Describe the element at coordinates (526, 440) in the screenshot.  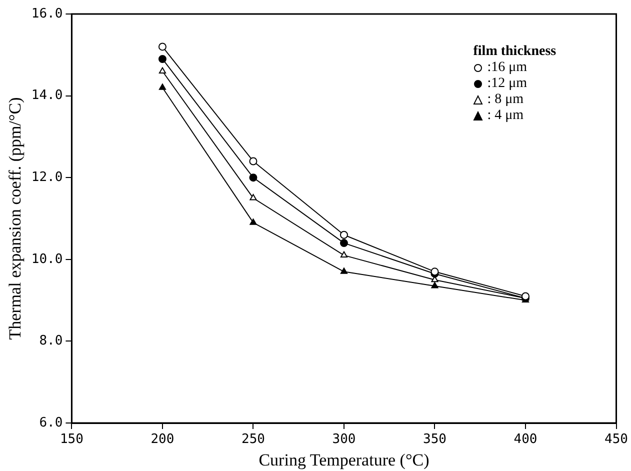
I see `x-tick-label: 400` at that location.